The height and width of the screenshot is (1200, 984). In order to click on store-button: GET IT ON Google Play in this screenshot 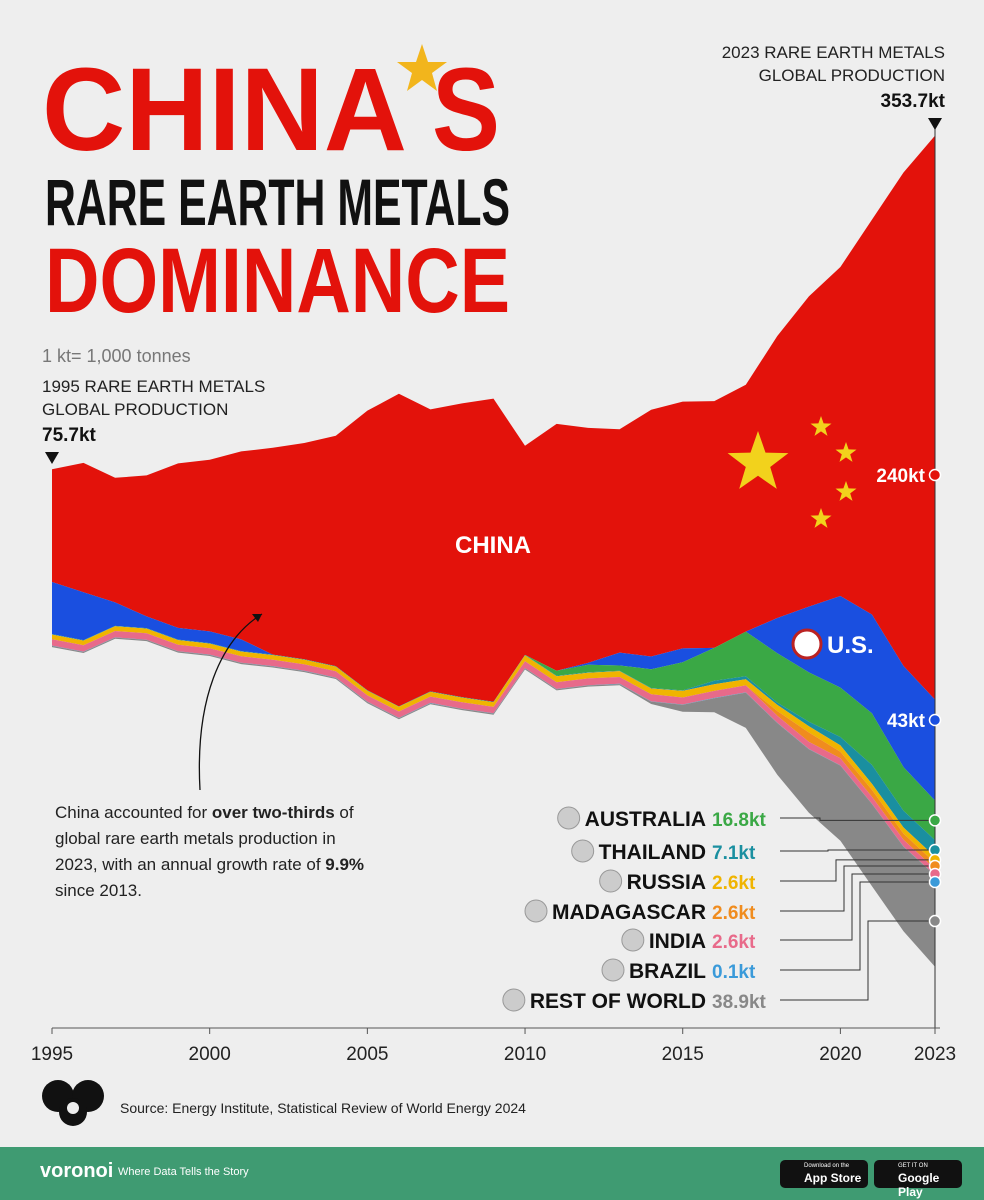, I will do `click(918, 1179)`.